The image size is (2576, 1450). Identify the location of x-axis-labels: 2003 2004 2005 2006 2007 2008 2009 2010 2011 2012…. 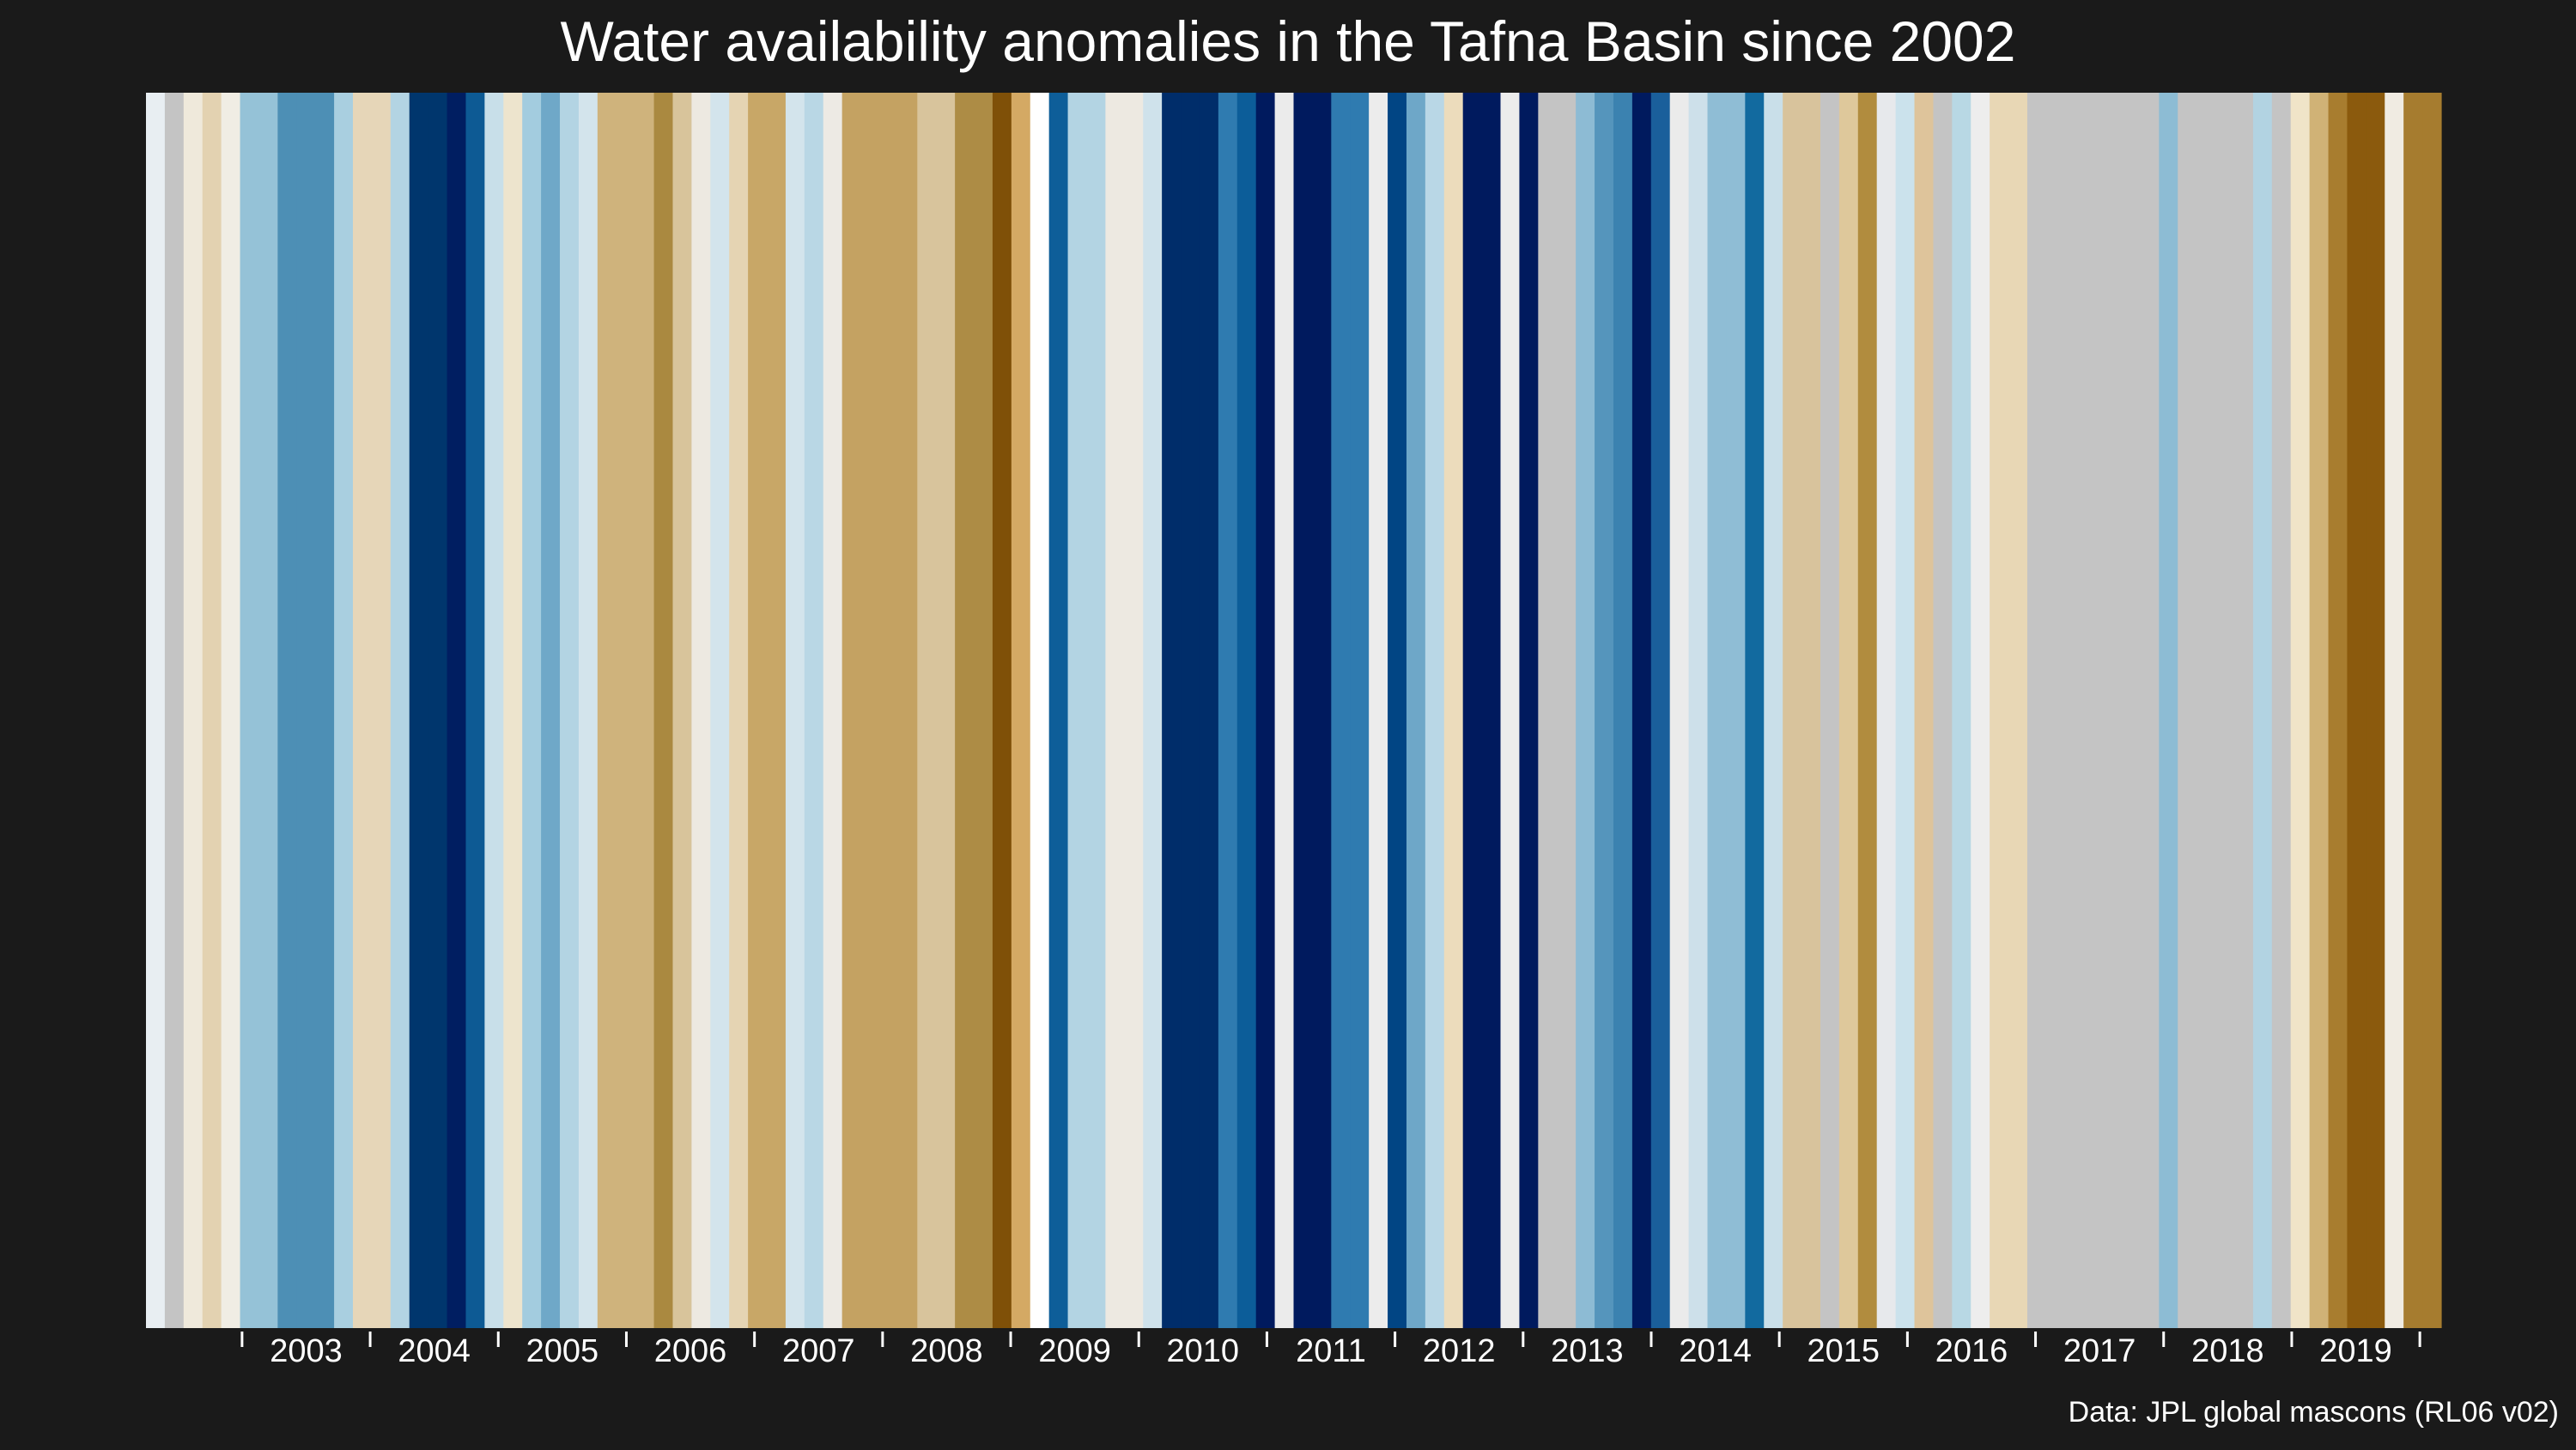
(1331, 1351).